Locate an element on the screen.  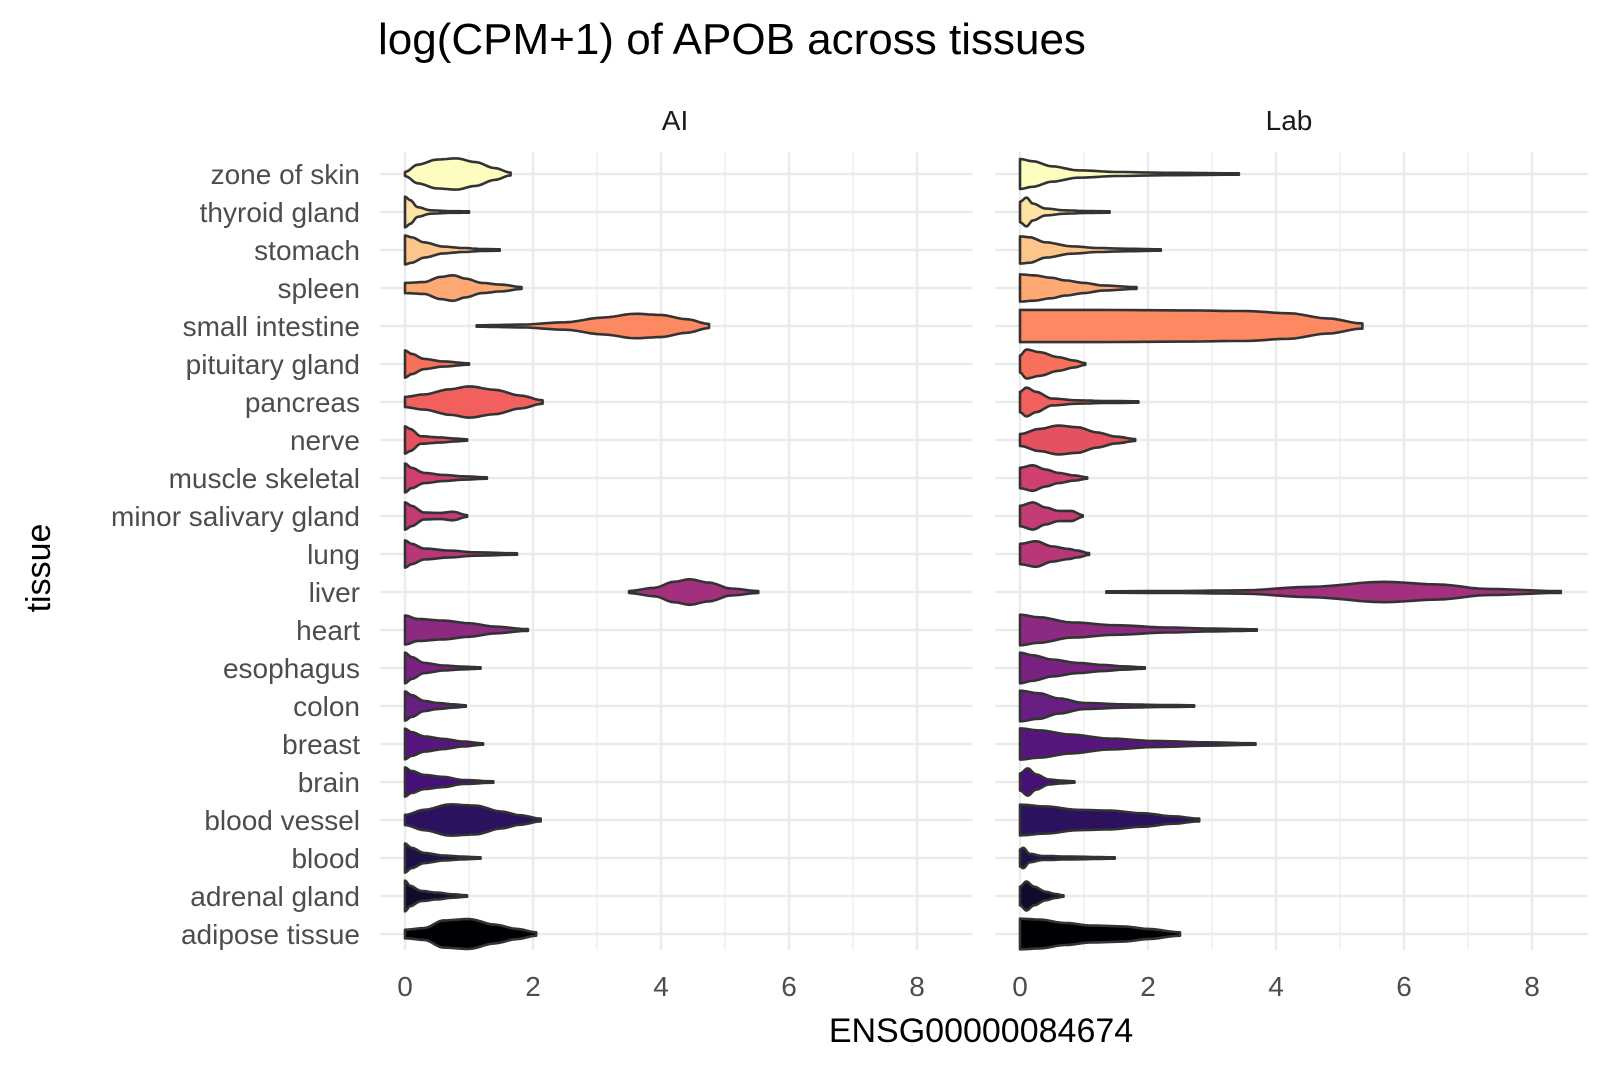
violin-ai-thyroid-gland is located at coordinates (437, 212).